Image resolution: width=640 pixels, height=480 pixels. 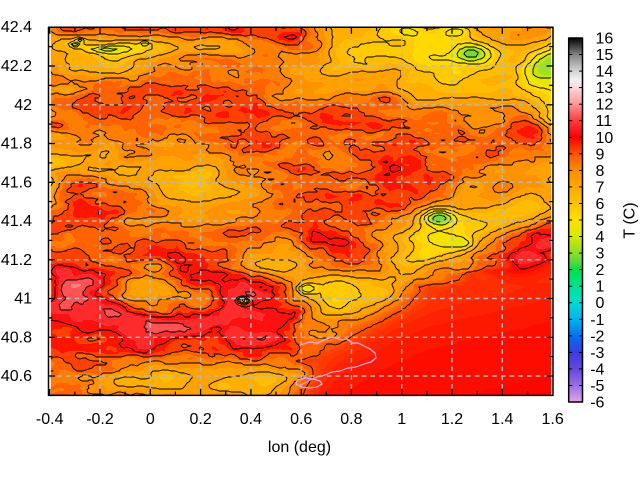 I want to click on svg-text: 41.2, so click(x=16, y=260).